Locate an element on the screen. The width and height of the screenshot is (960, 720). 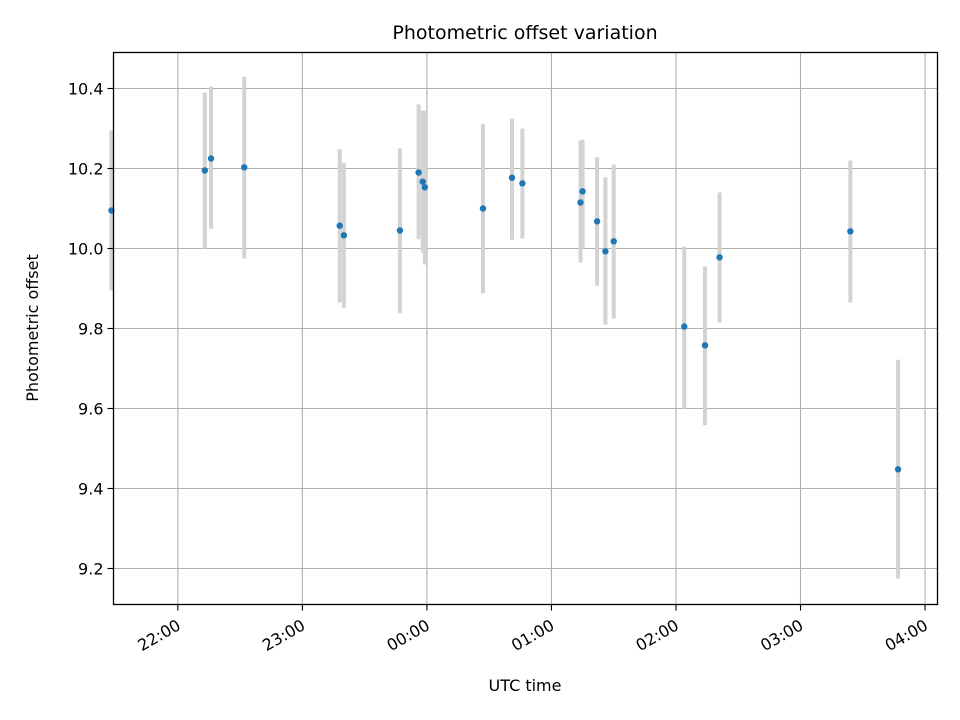
y-axis-label: Photometric offset is located at coordinates (32, 328).